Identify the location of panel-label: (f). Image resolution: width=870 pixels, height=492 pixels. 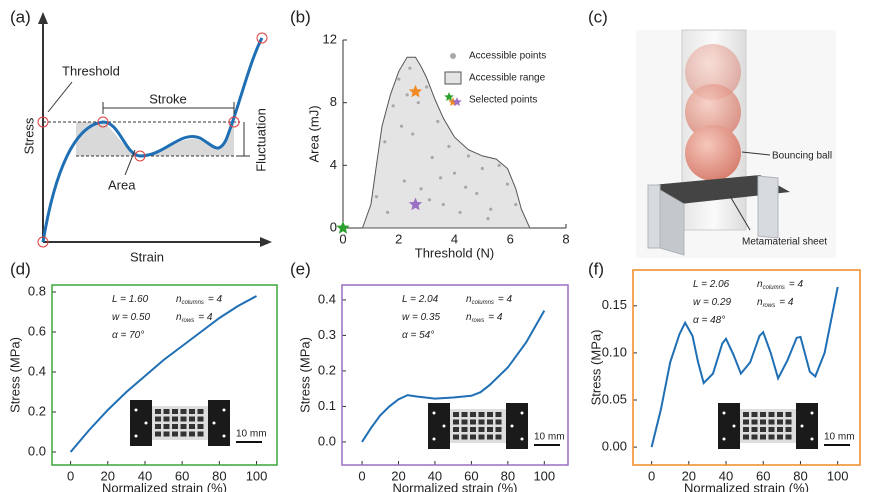
(596, 268).